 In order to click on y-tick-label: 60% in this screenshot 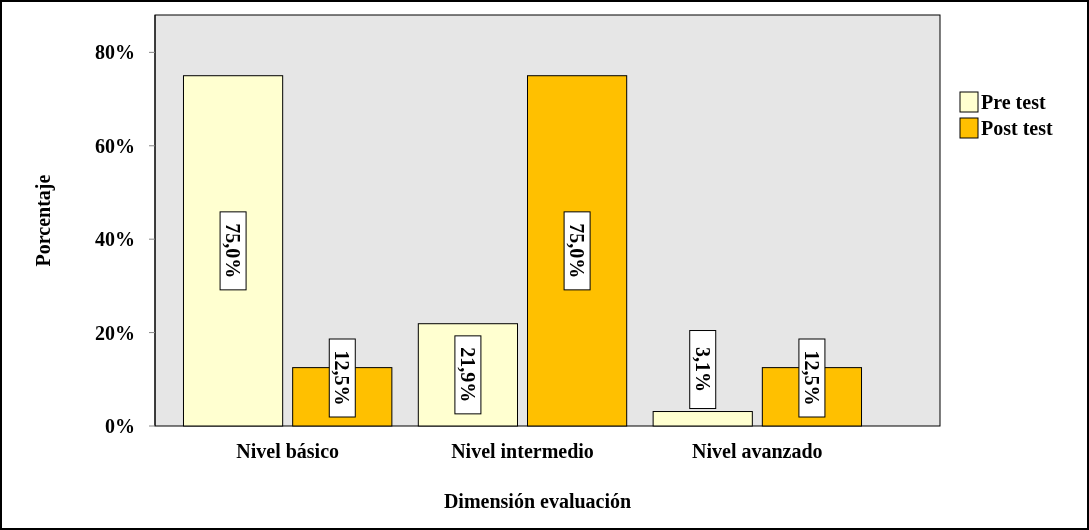, I will do `click(115, 145)`.